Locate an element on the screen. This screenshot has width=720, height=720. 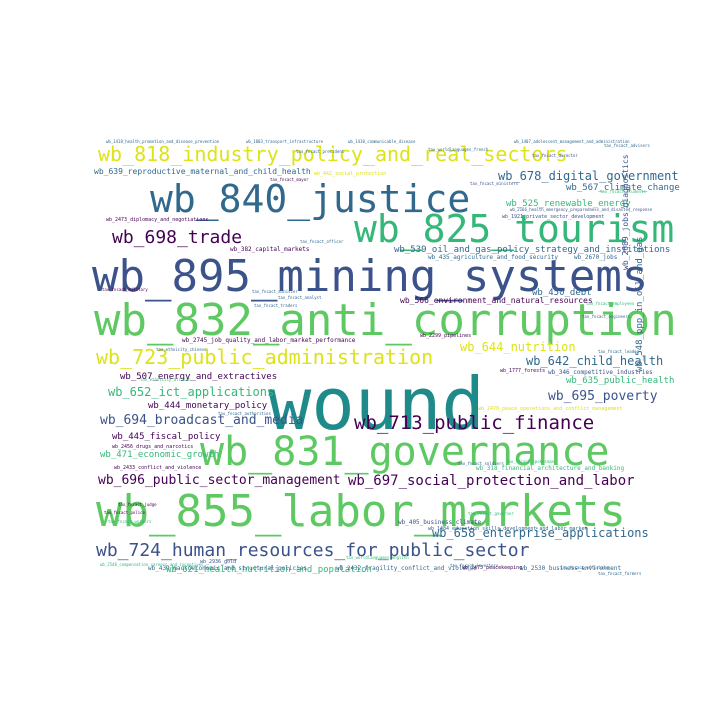
cloud-word: wb_567_climate_change is located at coordinates (623, 188).